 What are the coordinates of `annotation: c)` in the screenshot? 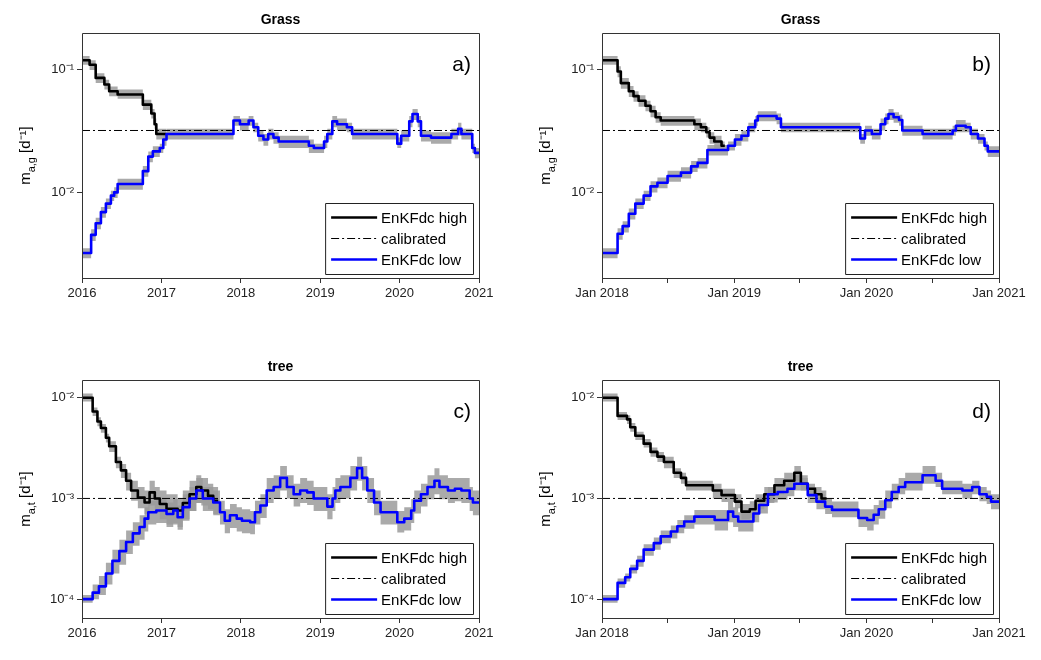 It's located at (462, 410).